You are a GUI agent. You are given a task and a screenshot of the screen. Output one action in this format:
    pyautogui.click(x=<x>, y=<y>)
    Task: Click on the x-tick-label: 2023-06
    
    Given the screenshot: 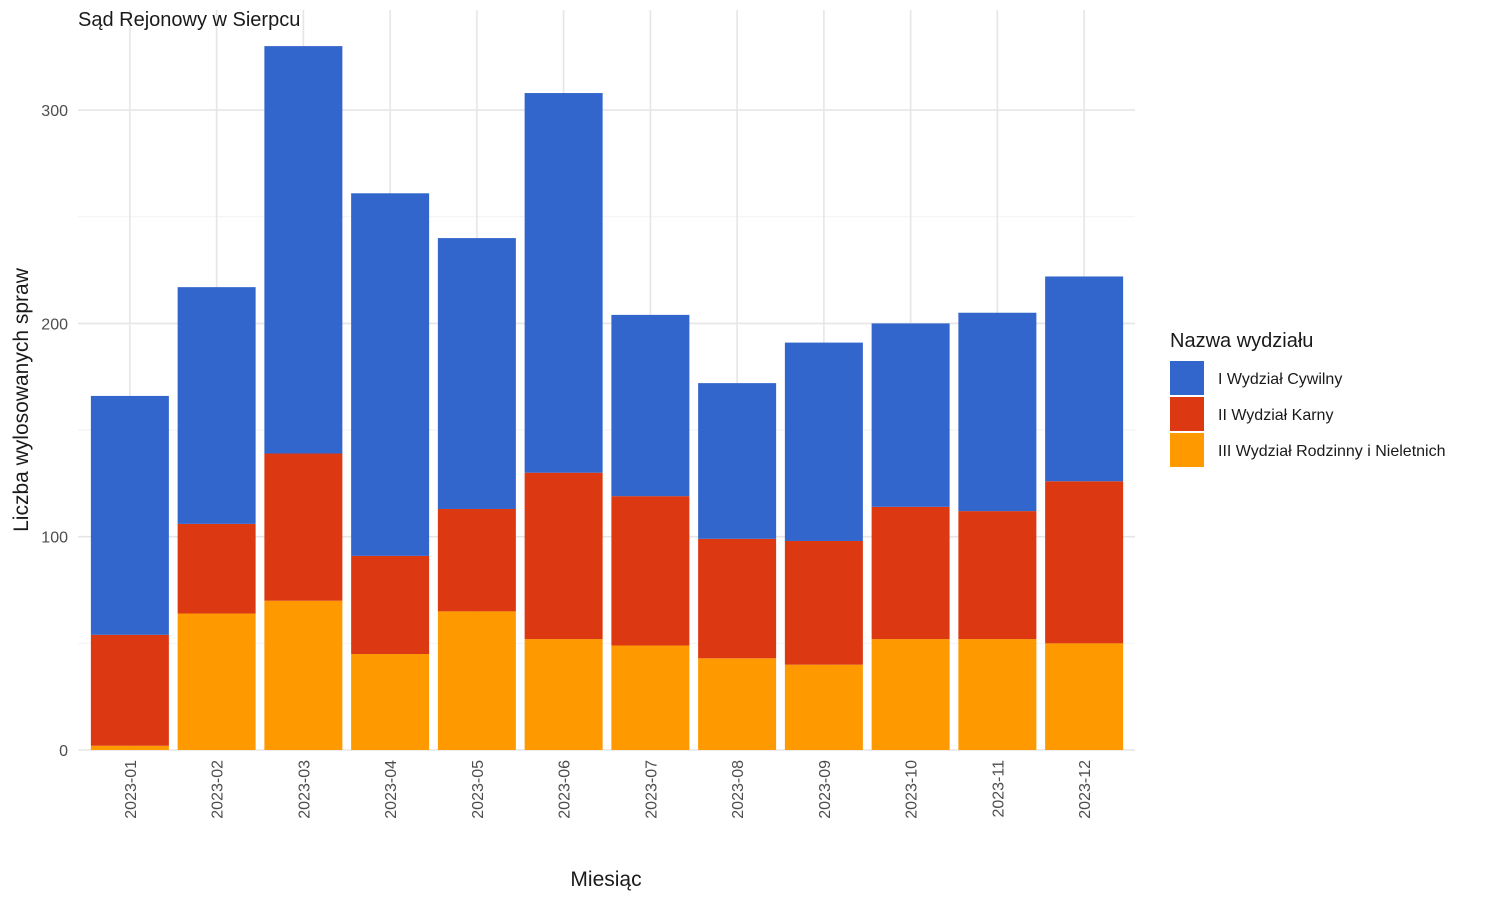 What is the action you would take?
    pyautogui.click(x=565, y=789)
    